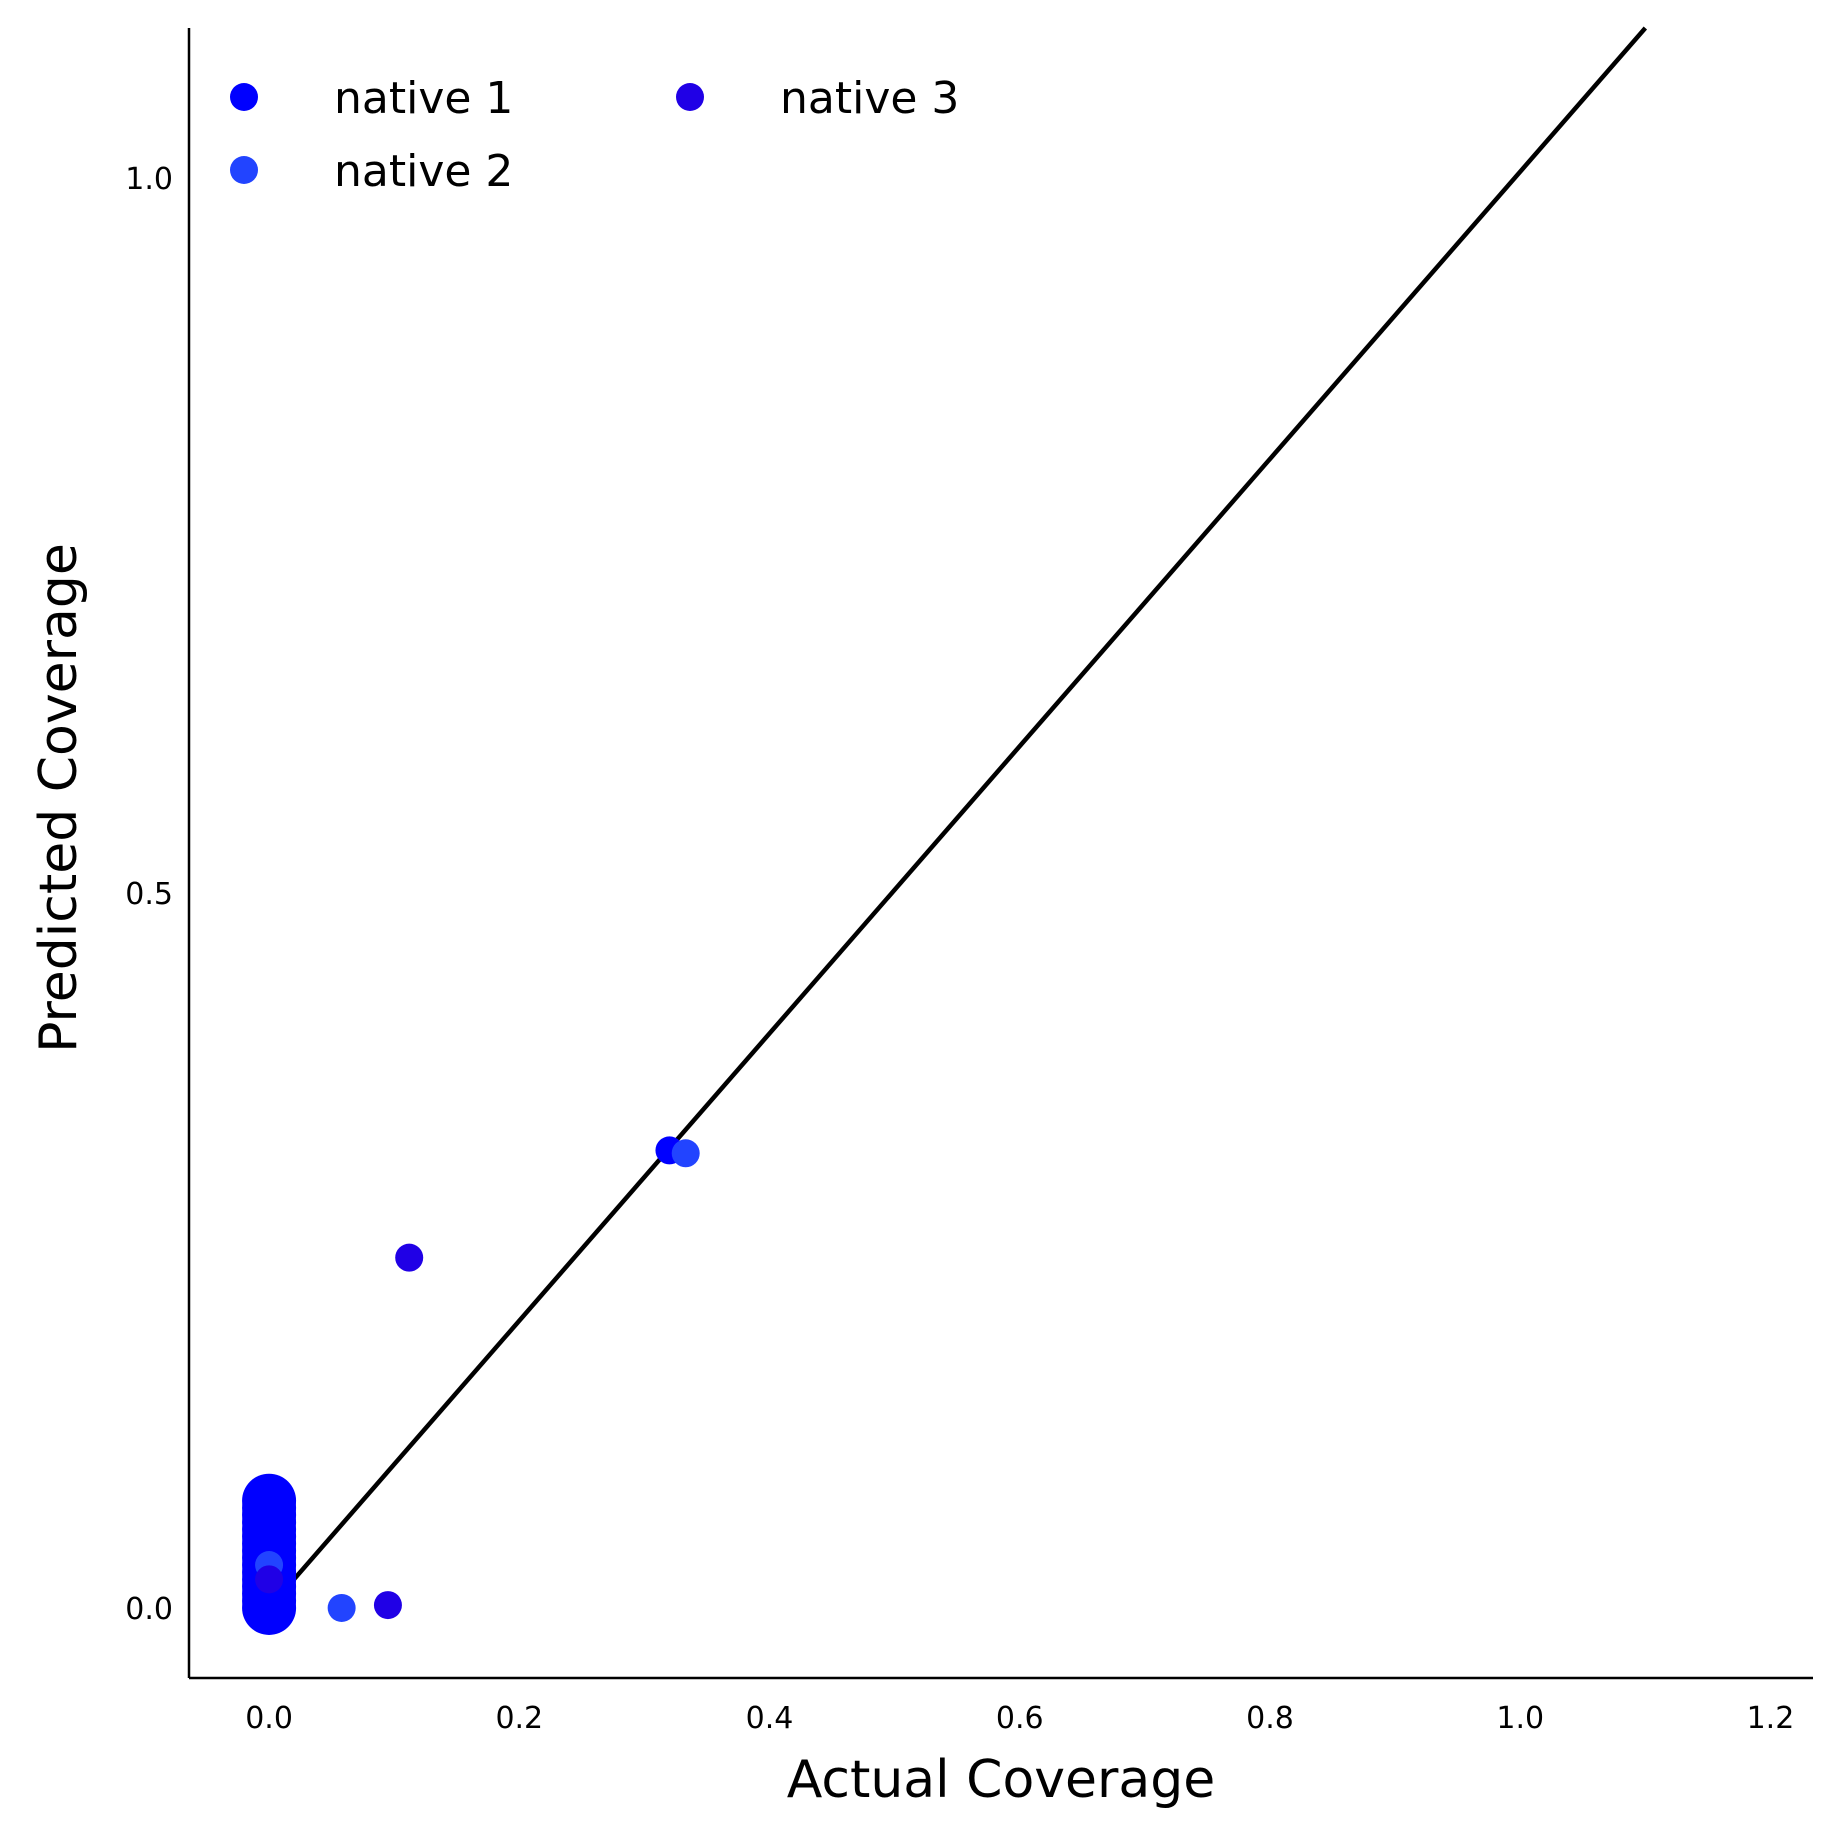  Describe the element at coordinates (1020, 1718) in the screenshot. I see `x-tick-label: 0.6` at that location.